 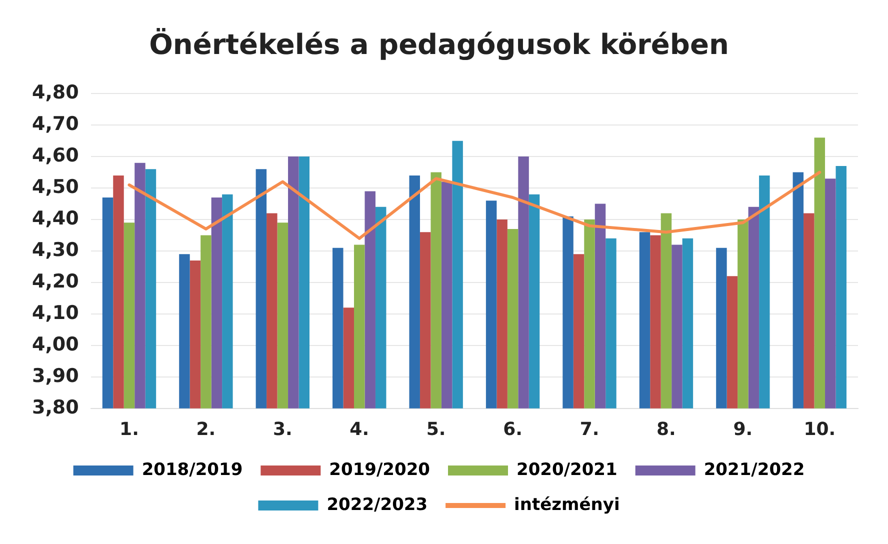 What do you see at coordinates (439, 45) in the screenshot?
I see `chart-title: Önértékelés a pedagógusok körében` at bounding box center [439, 45].